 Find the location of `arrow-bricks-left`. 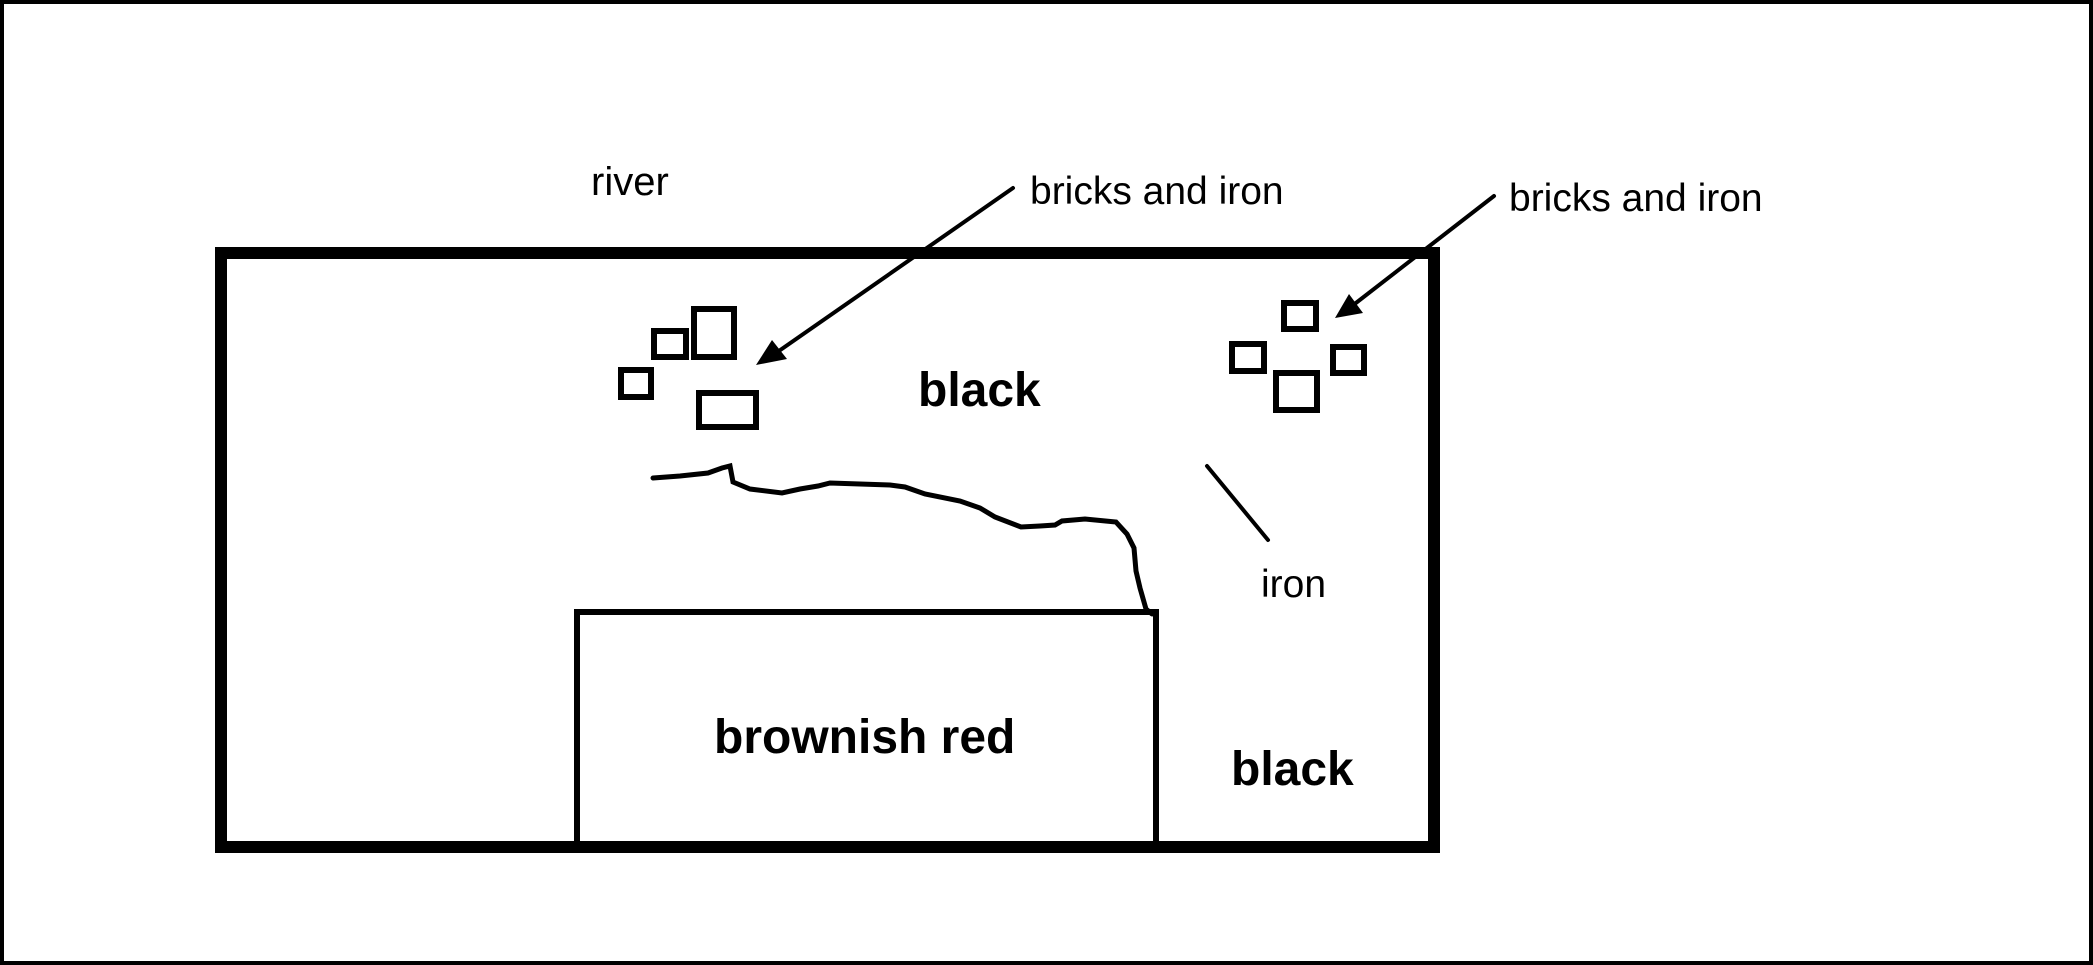

arrow-bricks-left is located at coordinates (885, 275).